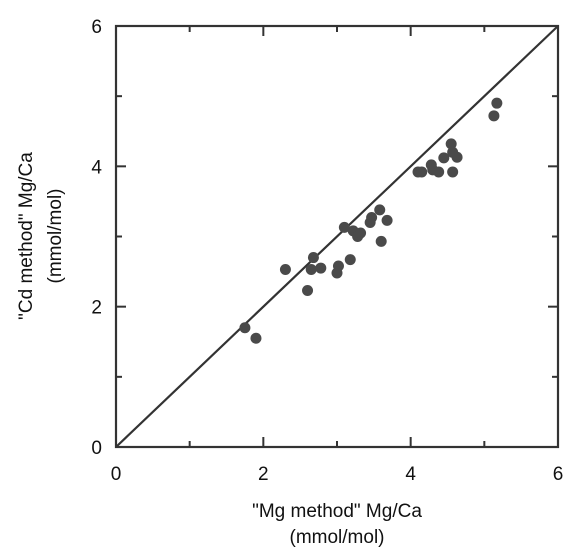 This screenshot has width=573, height=550. I want to click on x-tick-label: 0, so click(116, 474).